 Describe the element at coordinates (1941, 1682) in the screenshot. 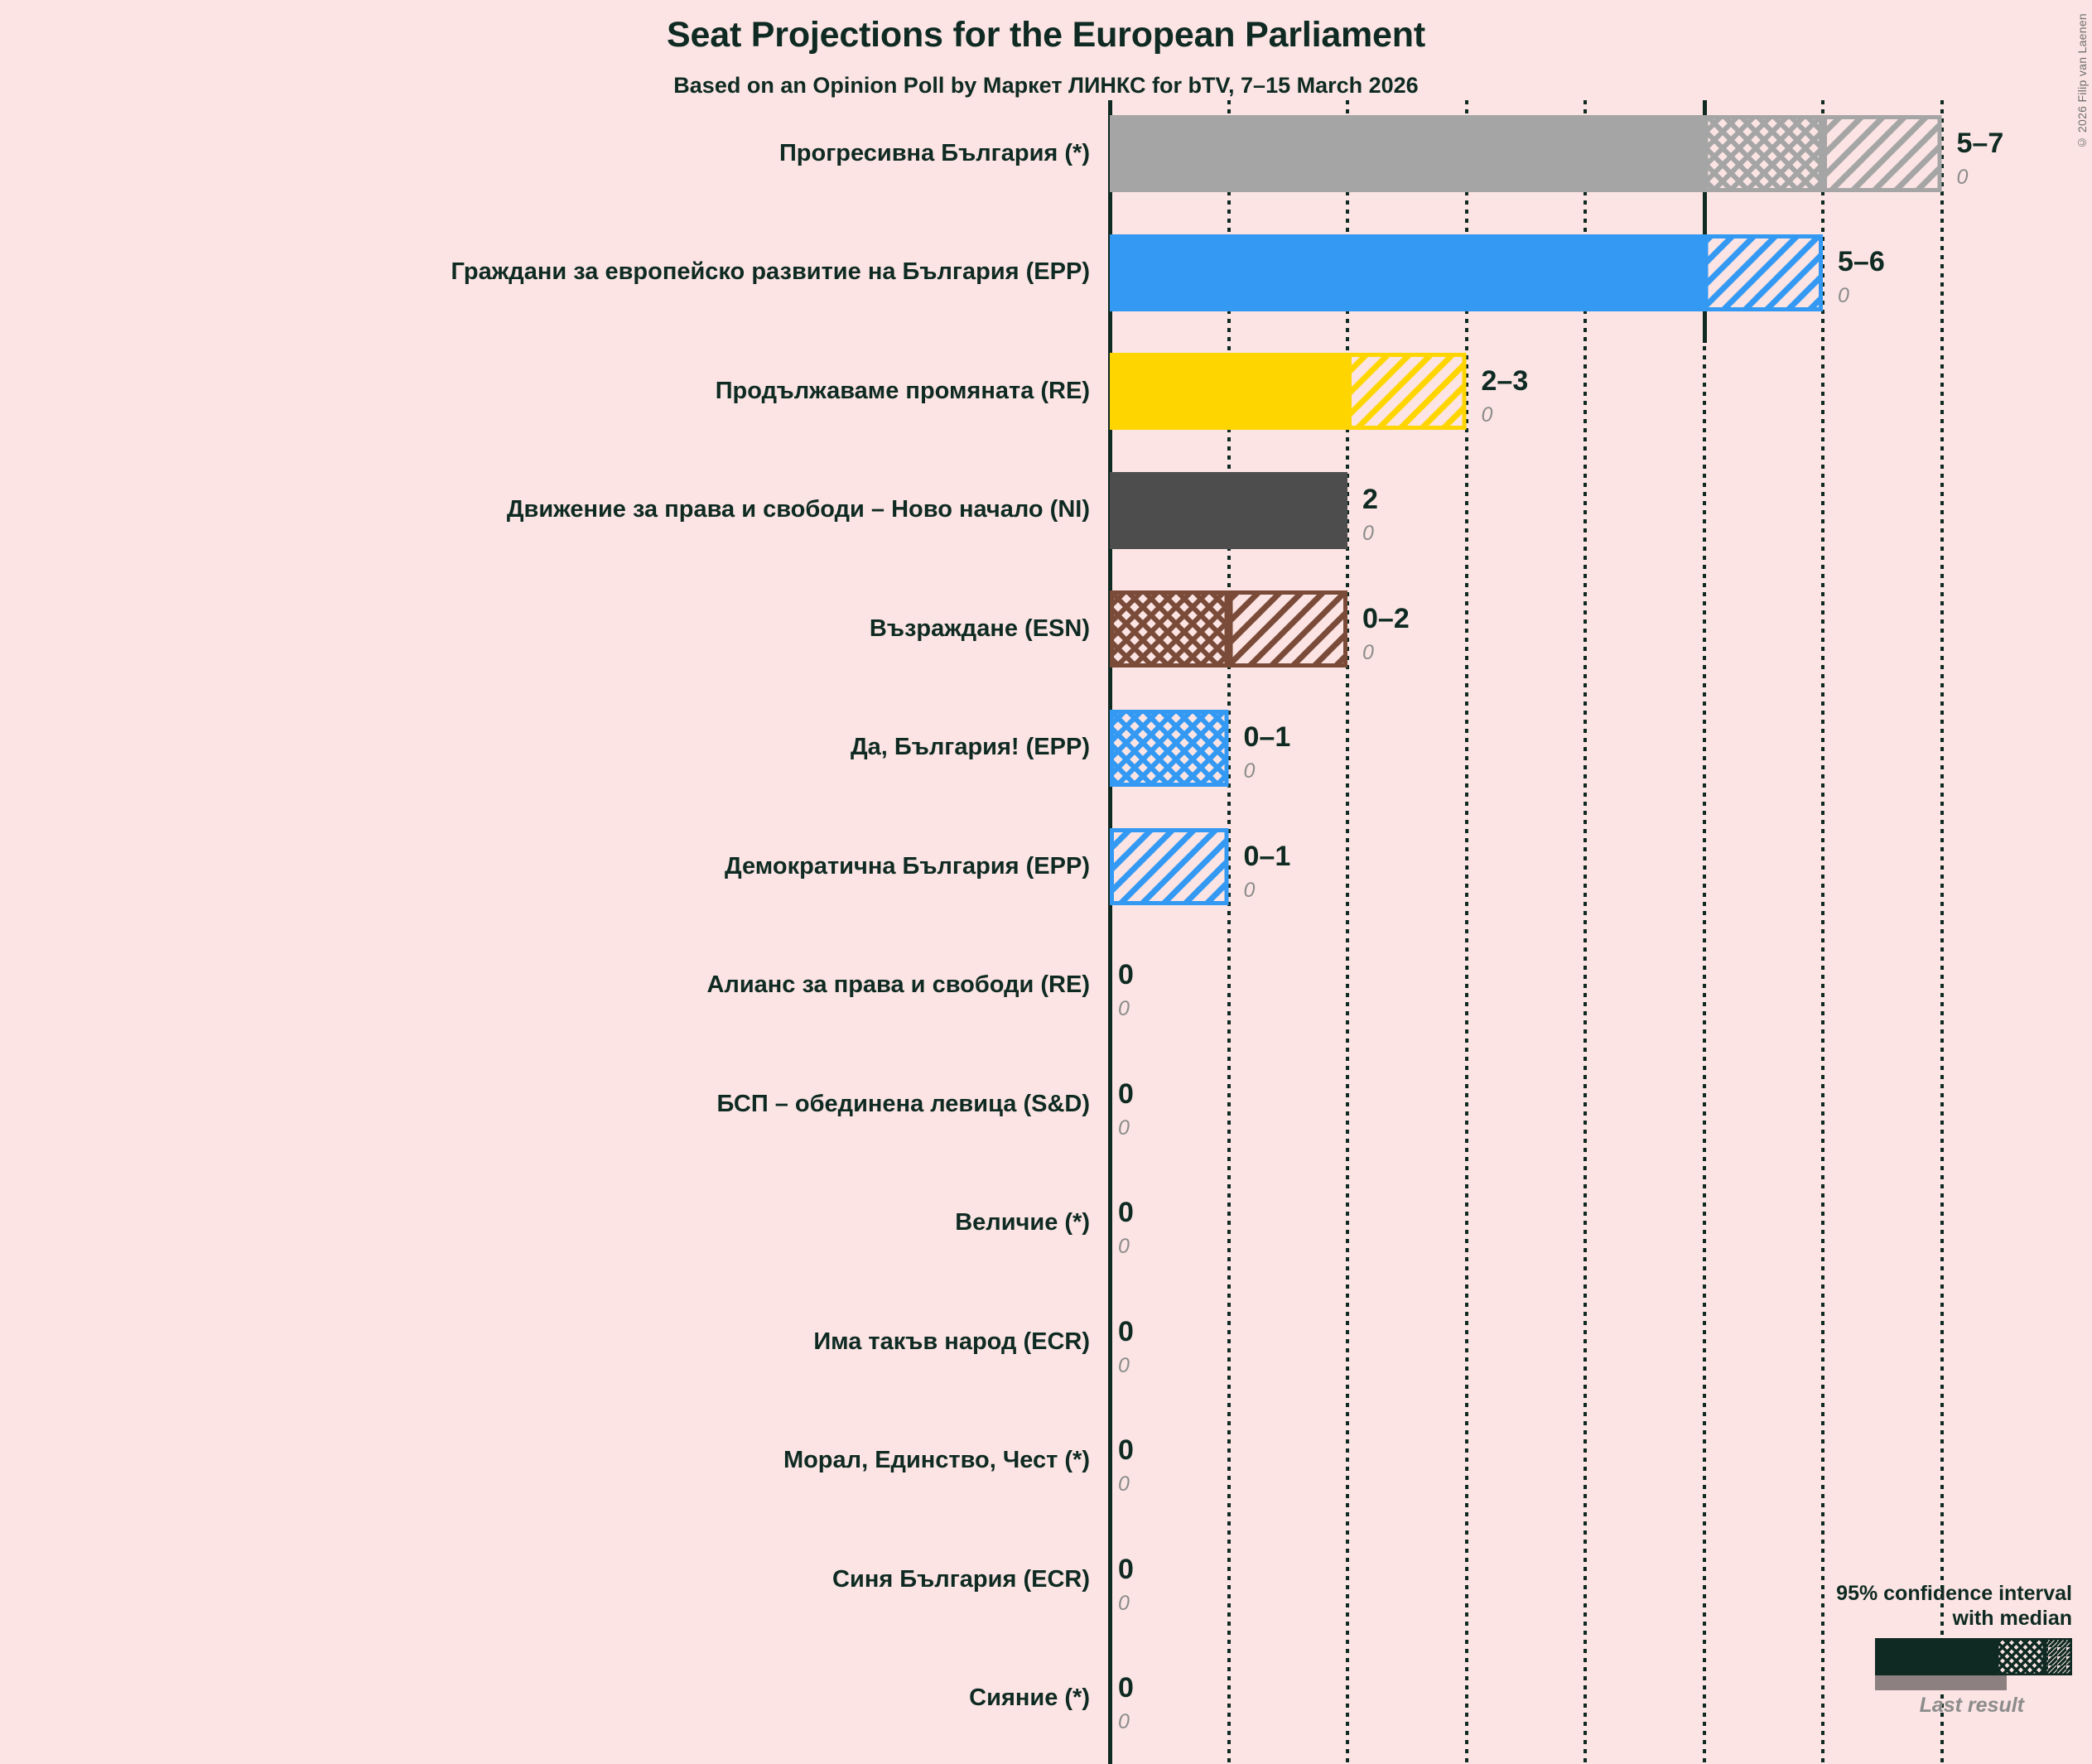

I see `legend-last-result-bar` at that location.